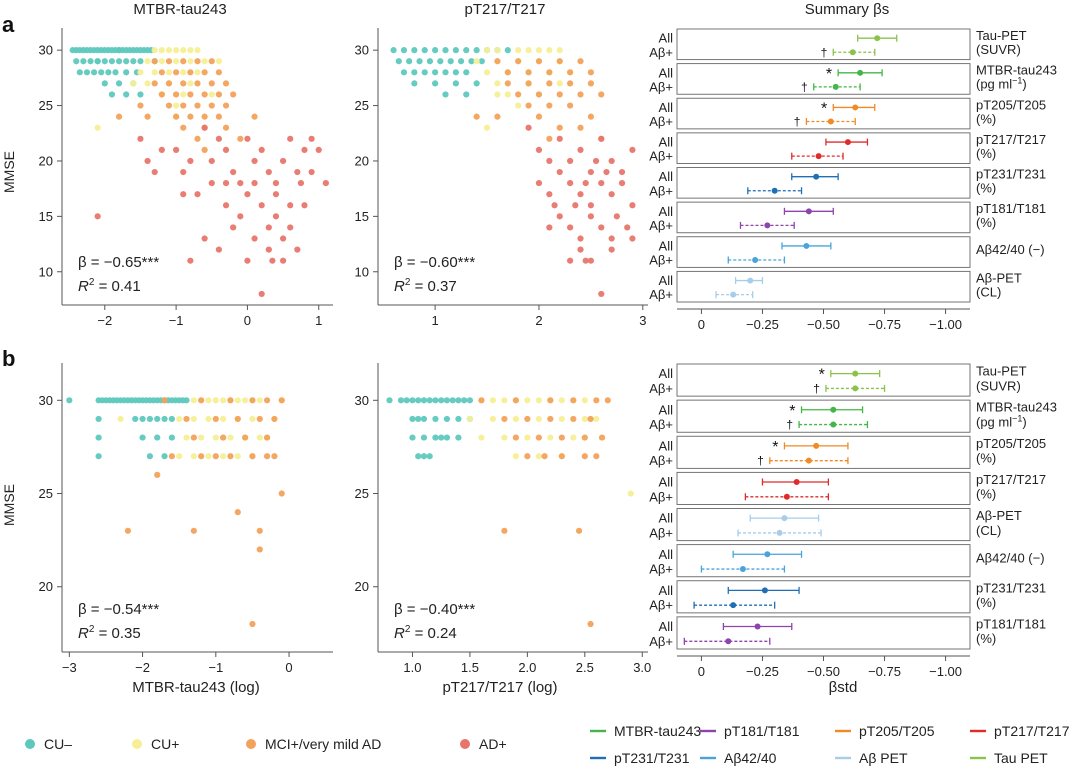  What do you see at coordinates (884, 671) in the screenshot?
I see `forest-x-tick-label: −0.75` at bounding box center [884, 671].